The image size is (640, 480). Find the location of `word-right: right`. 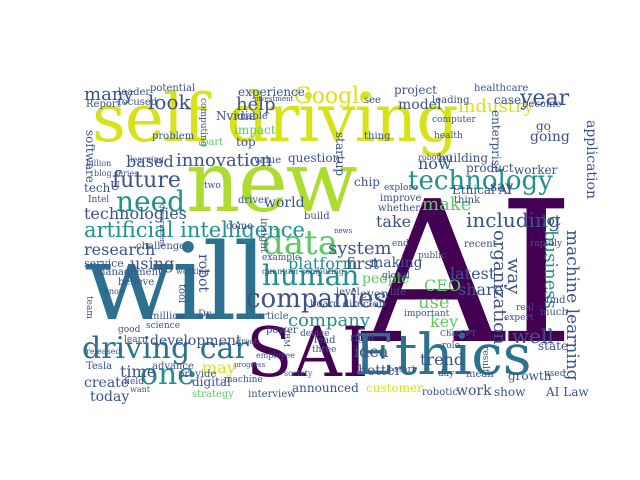

word-right: right is located at coordinates (362, 338).